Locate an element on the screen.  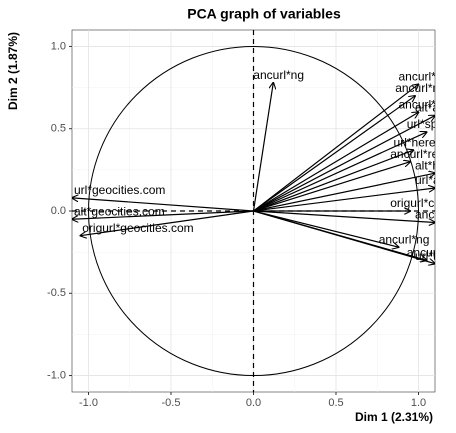
variable-label: ancurl*redirect is located at coordinates (423, 154).